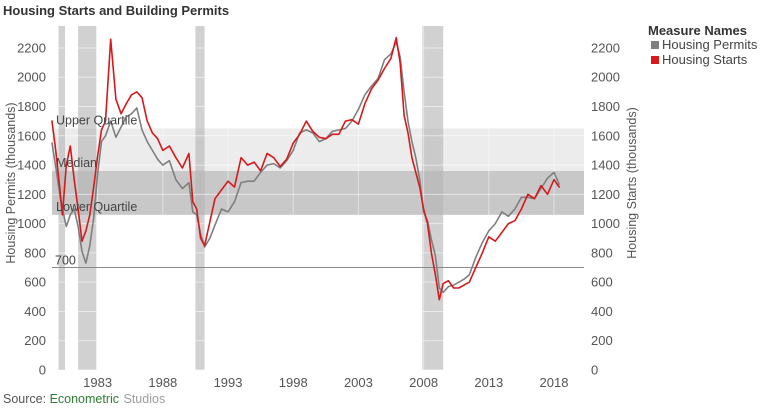 Image resolution: width=768 pixels, height=408 pixels. I want to click on source-prefix: Source:, so click(26, 399).